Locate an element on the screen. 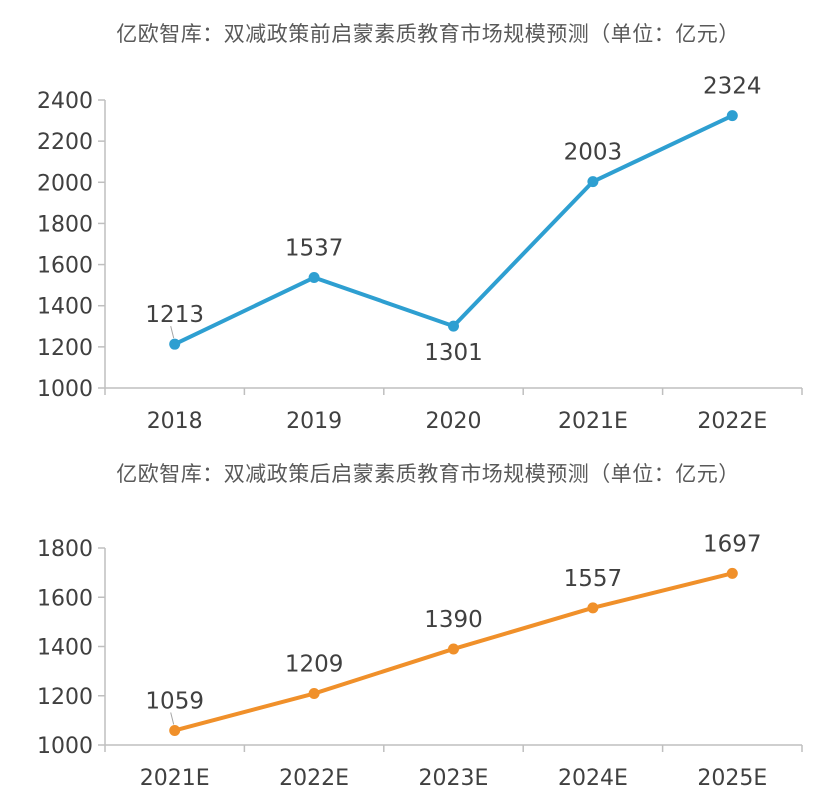 The image size is (836, 812). data-label: 1059 is located at coordinates (174, 701).